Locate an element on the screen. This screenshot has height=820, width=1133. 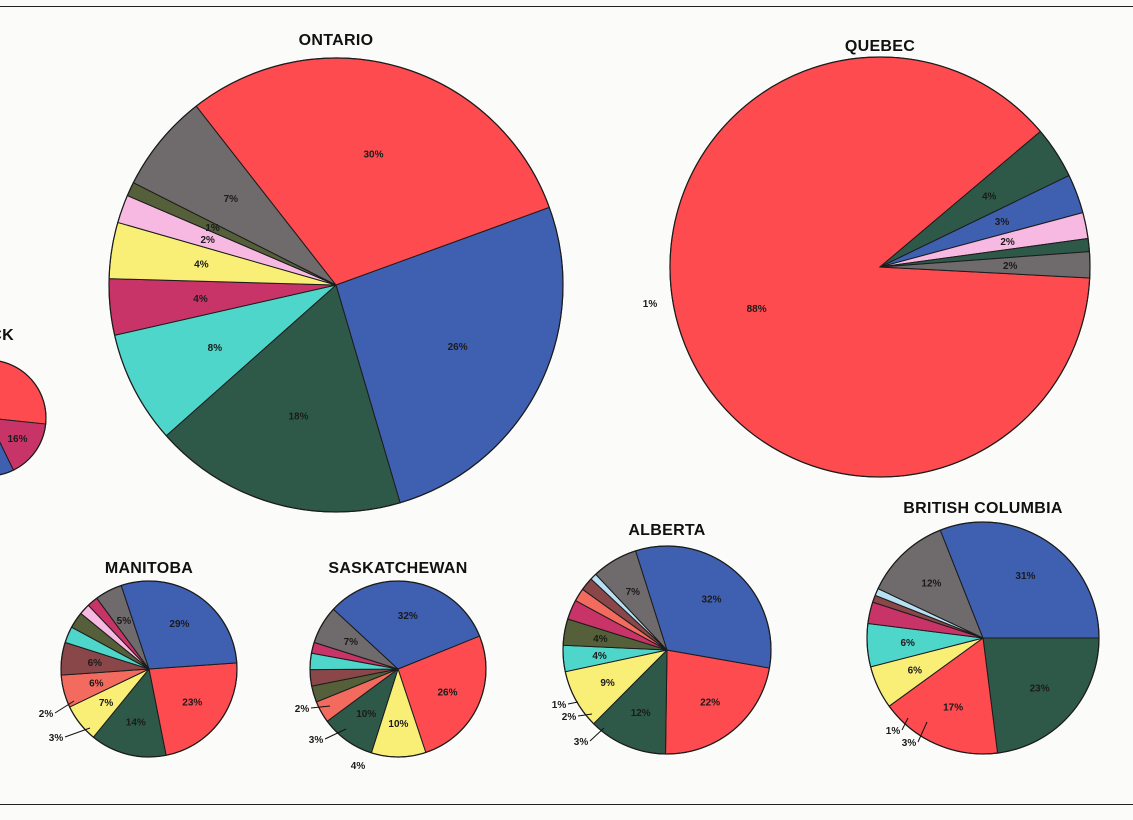
pie-saskatchewan: SASKATCHEWAN 26% 10% 10% 4% 3% 2% 7% 32% is located at coordinates (391, 666).